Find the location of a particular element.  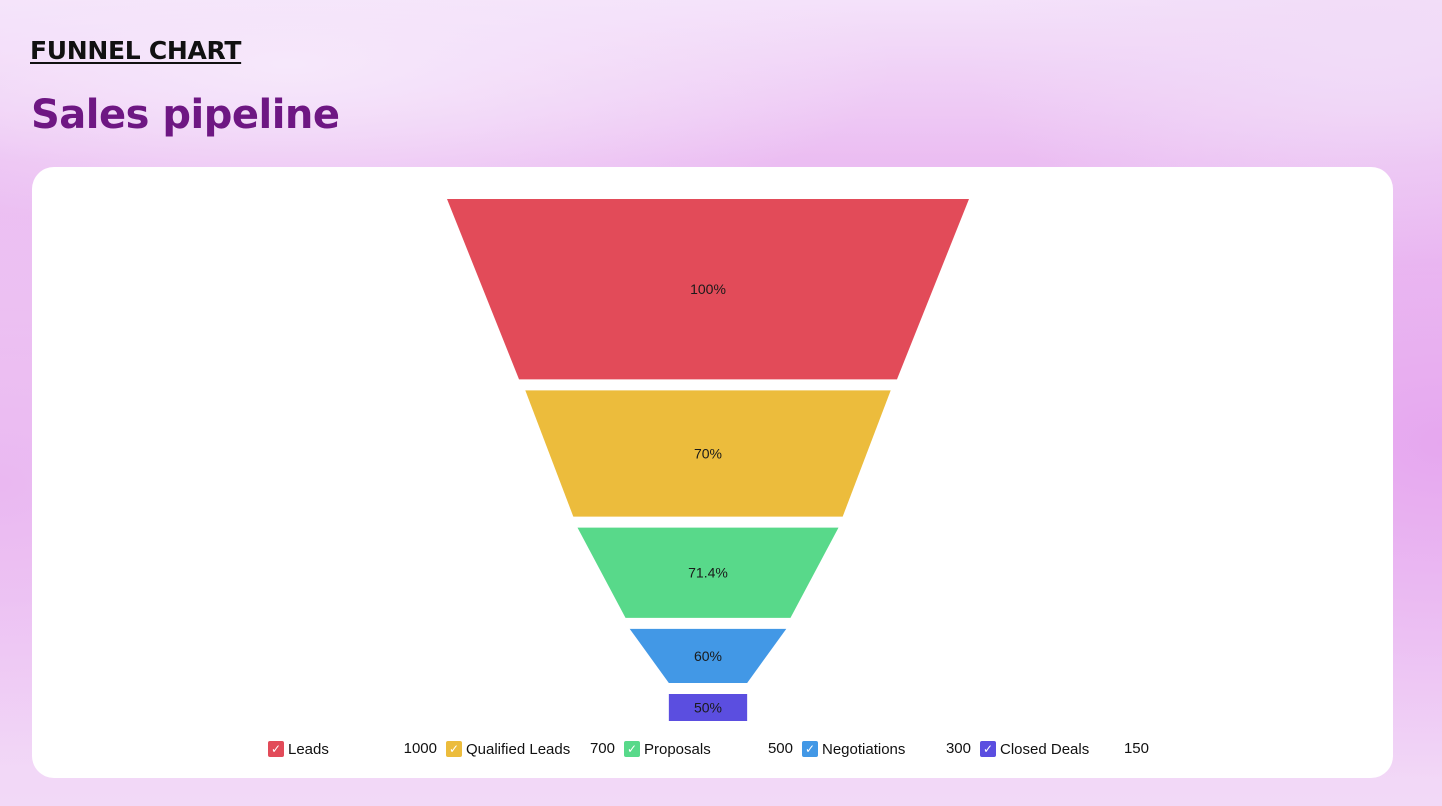

funnel-segment-negotiations is located at coordinates (708, 655).